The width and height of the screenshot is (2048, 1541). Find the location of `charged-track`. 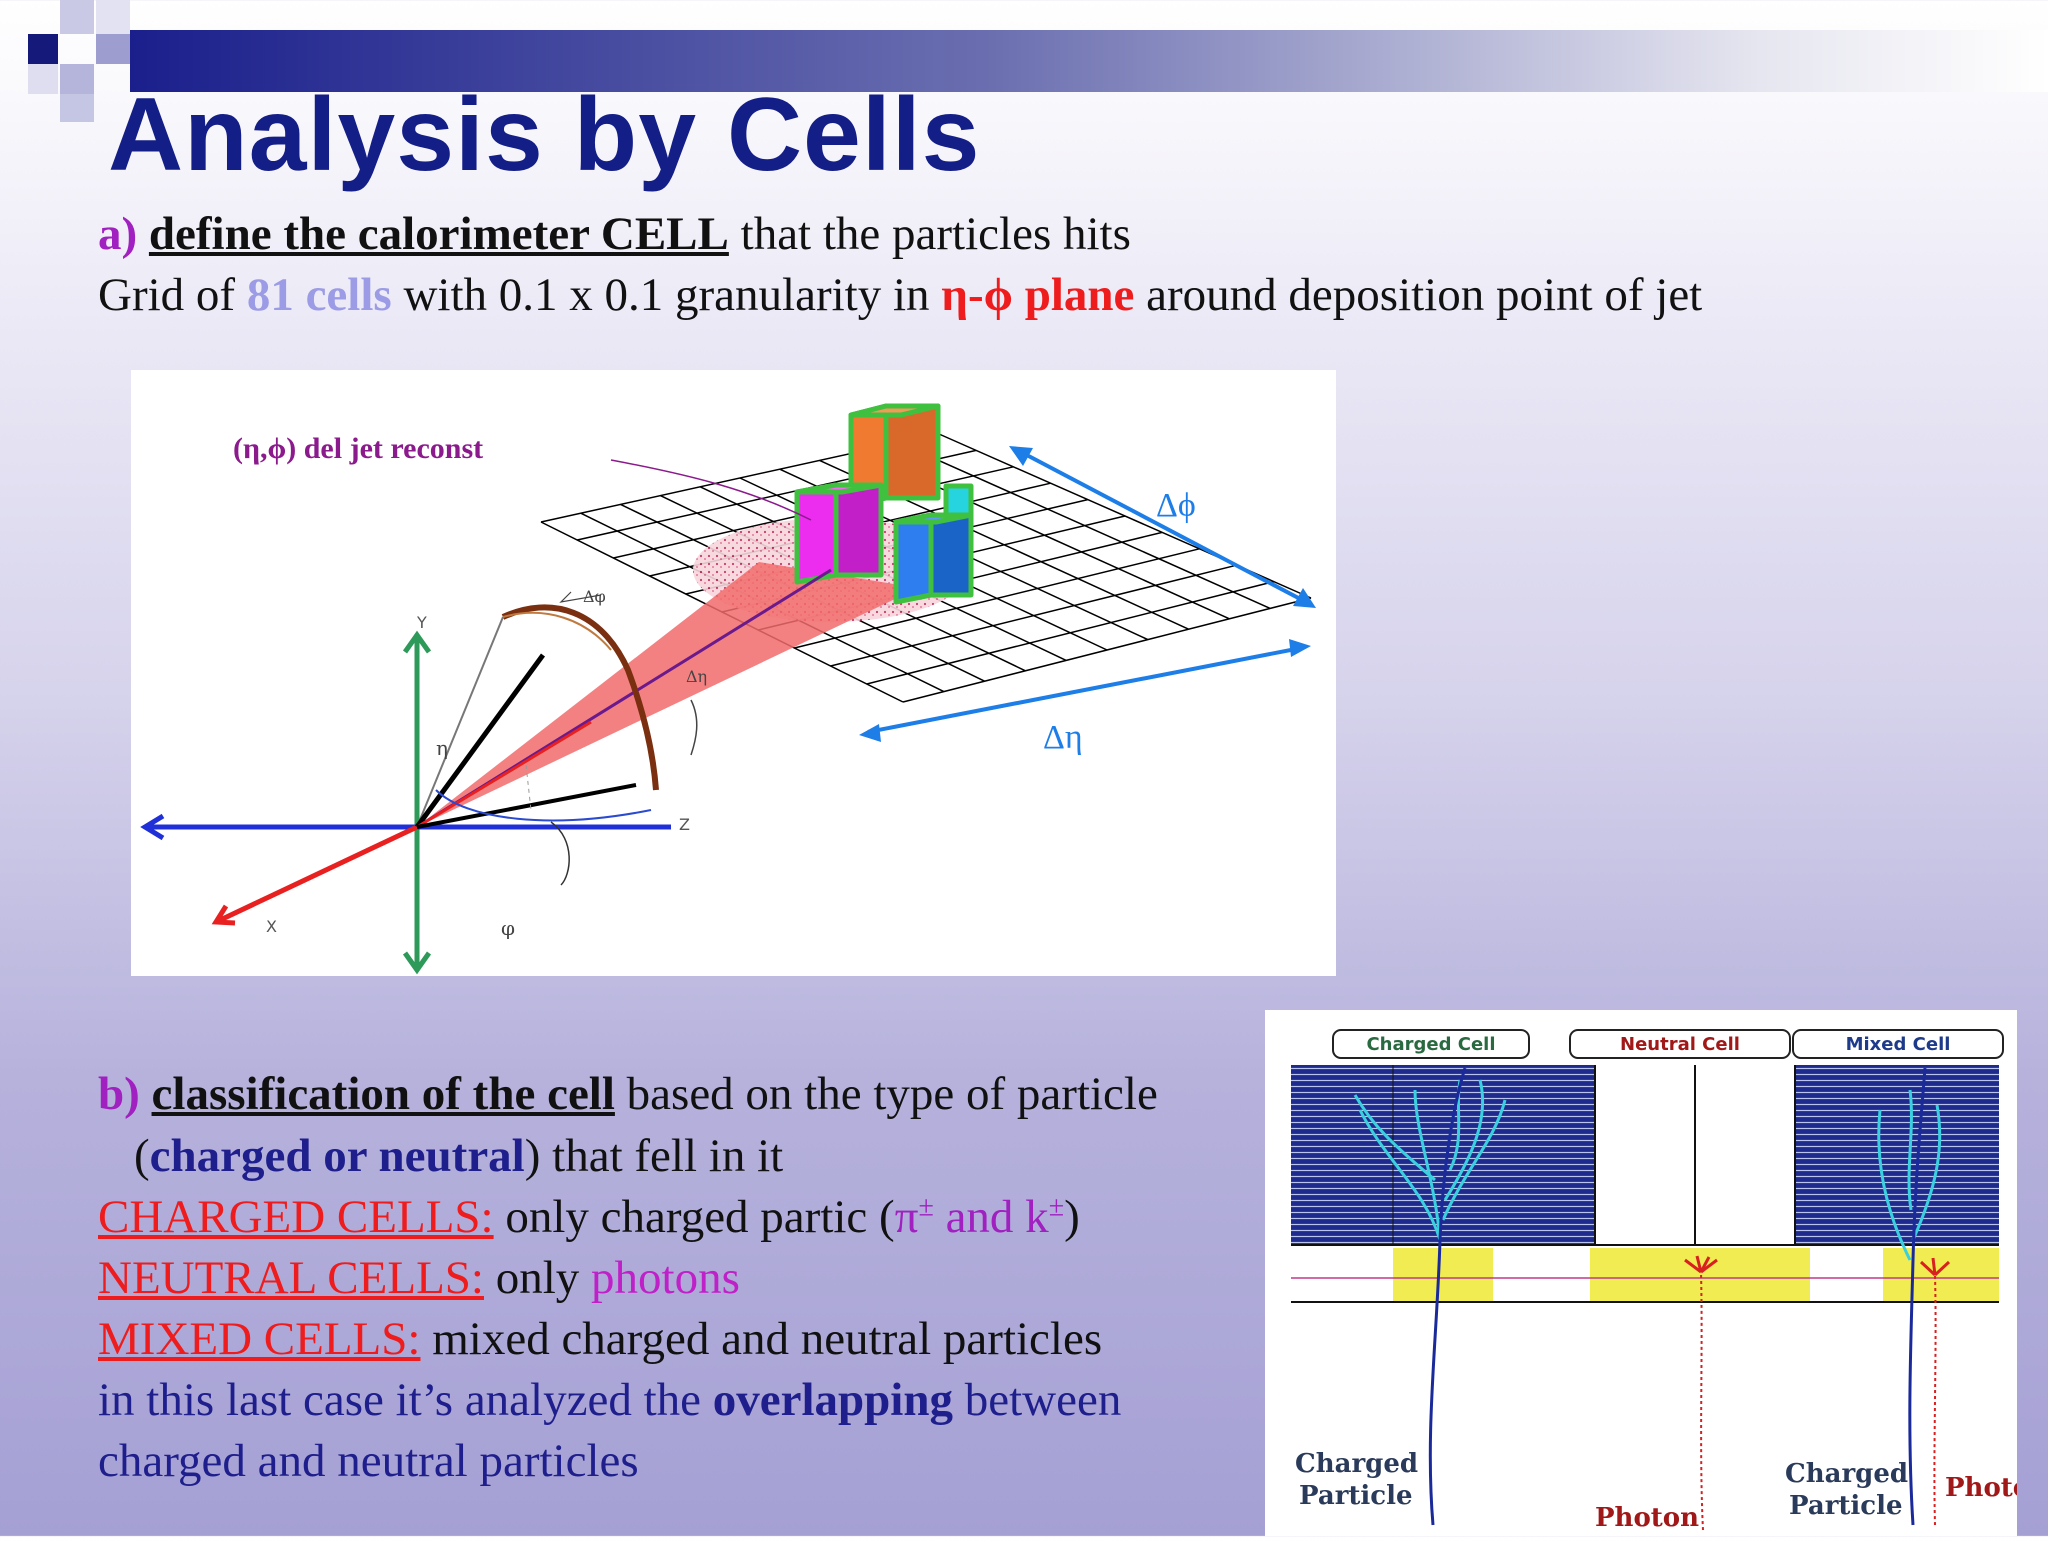

charged-track is located at coordinates (1447, 1296).